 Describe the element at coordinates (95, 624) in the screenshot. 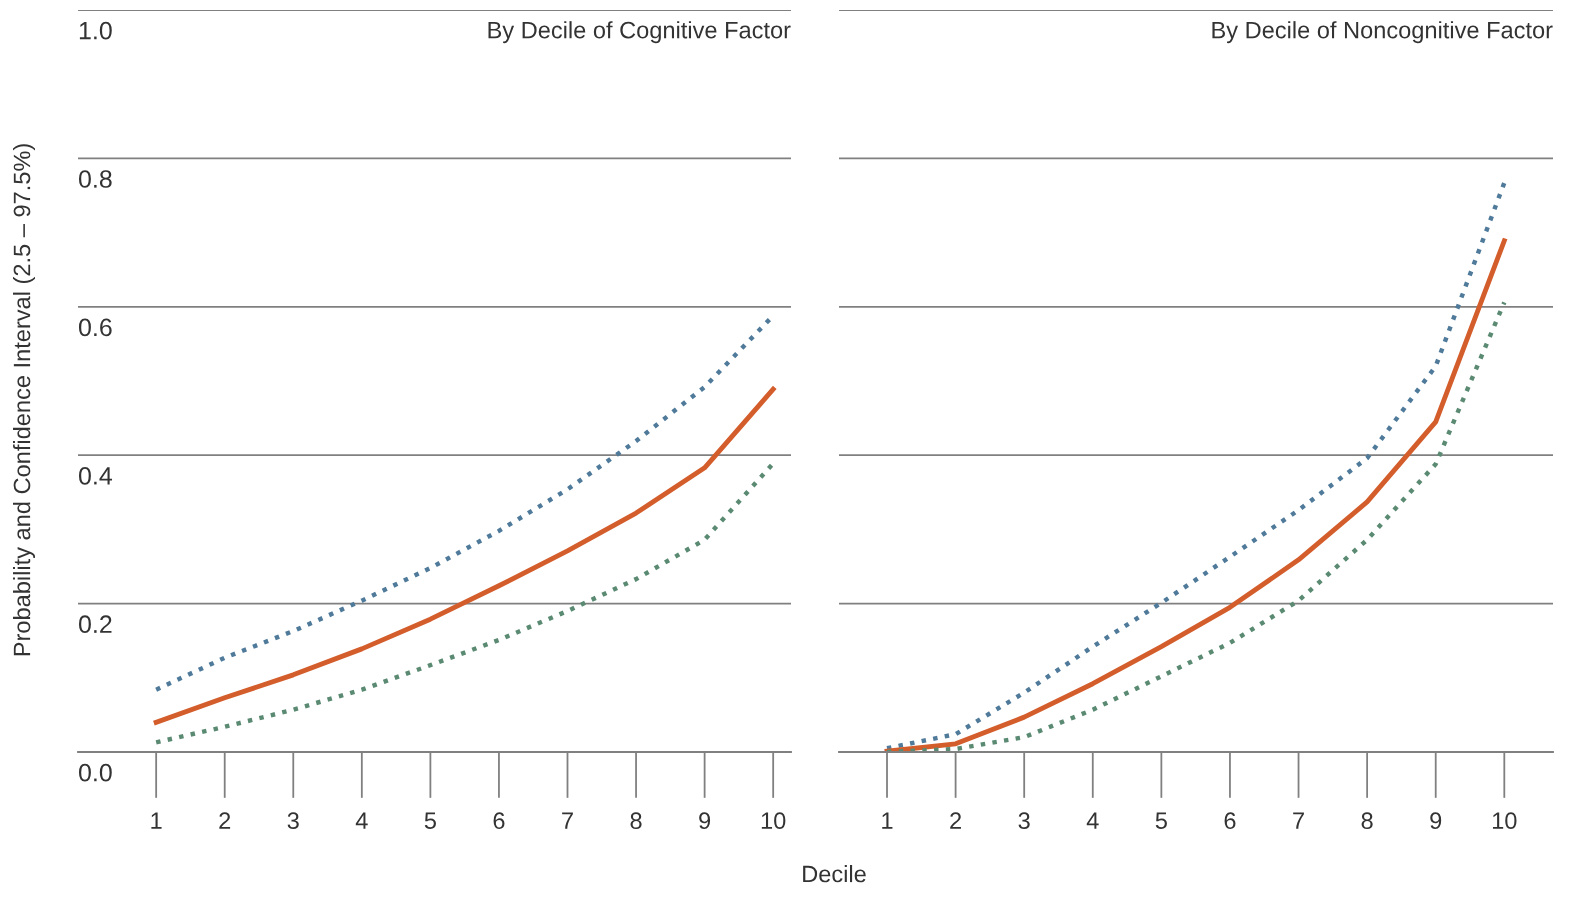

I see `y-tick-label: 0.2` at that location.